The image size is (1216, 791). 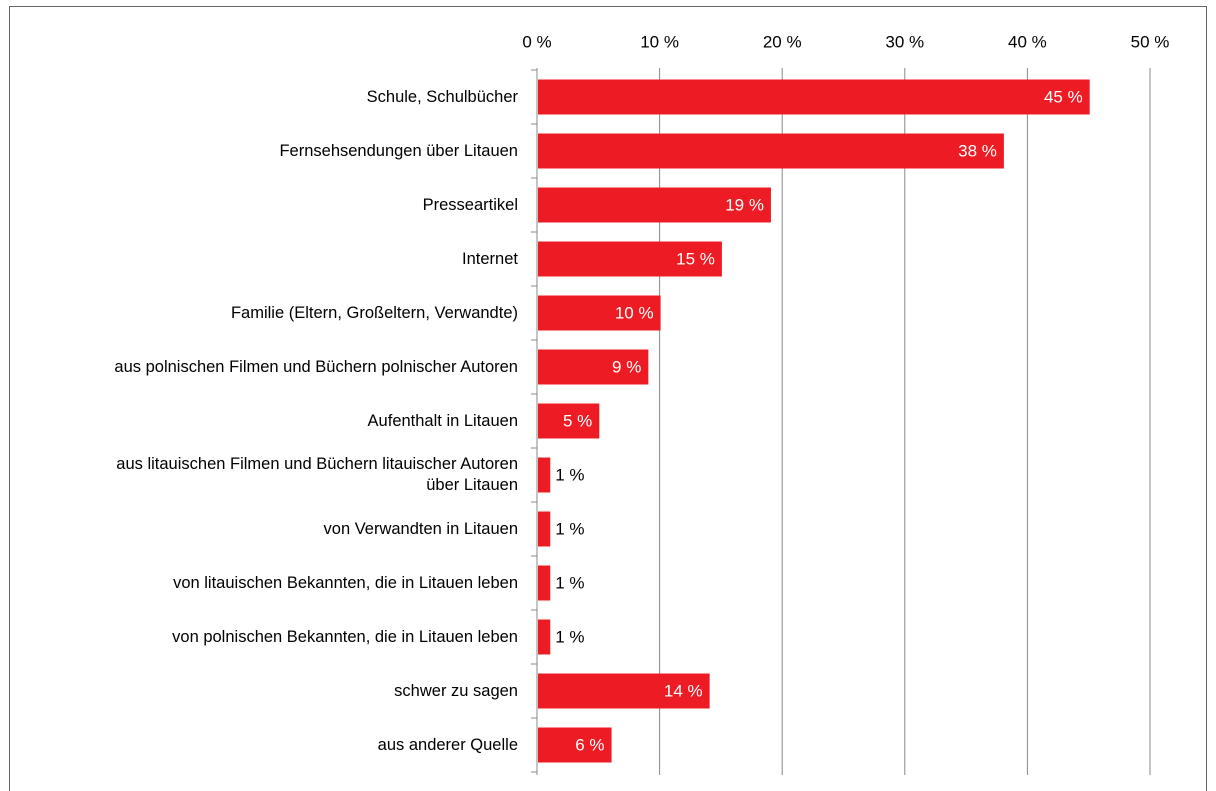 I want to click on x-tick-label: 30 %, so click(x=904, y=41).